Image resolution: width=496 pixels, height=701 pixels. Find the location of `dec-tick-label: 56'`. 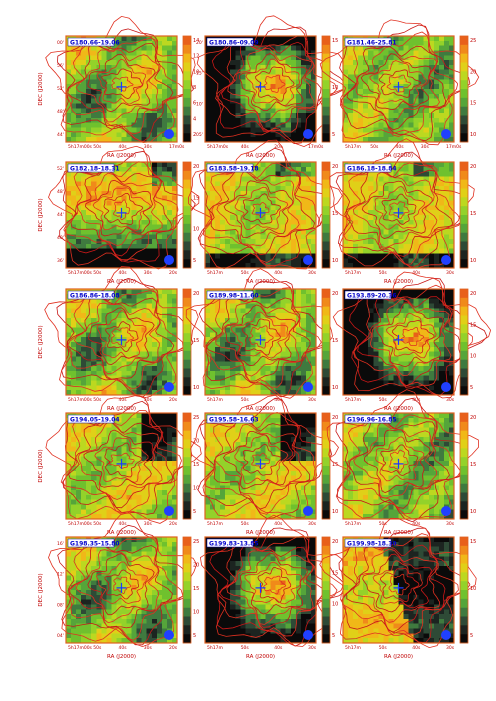

dec-tick-label: 56' is located at coordinates (60, 66).